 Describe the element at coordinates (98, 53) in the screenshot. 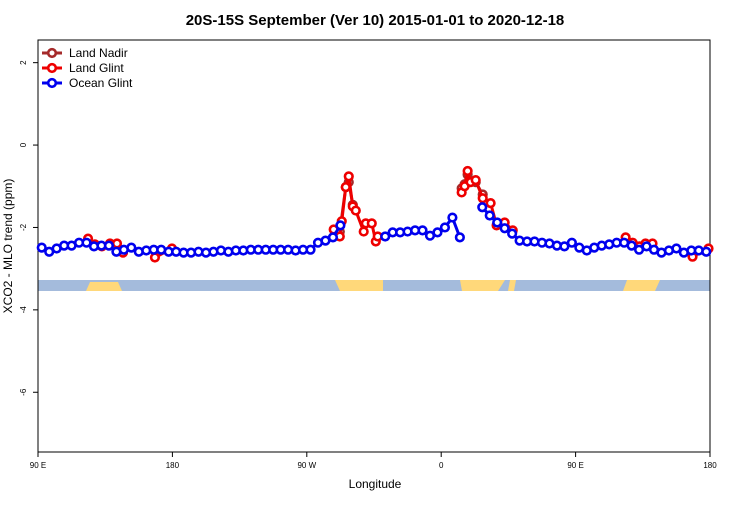

I see `legend-label: Land Nadir` at that location.